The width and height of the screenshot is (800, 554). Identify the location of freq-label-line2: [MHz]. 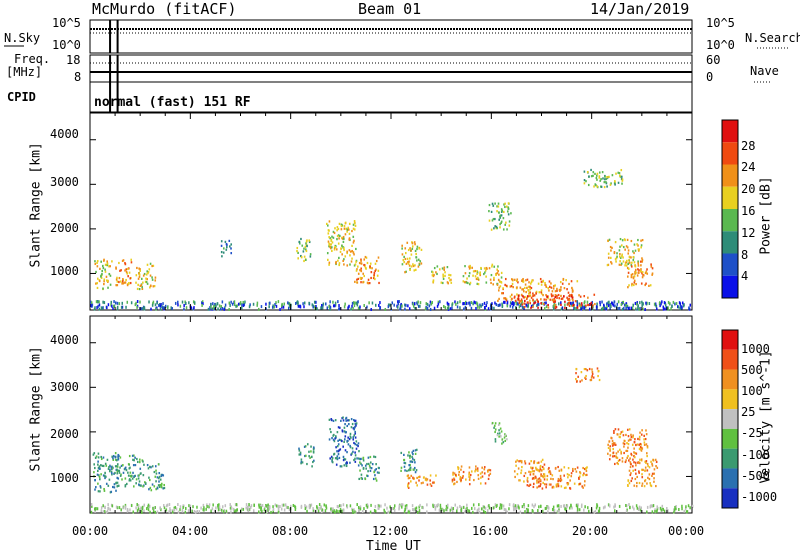
(24, 72).